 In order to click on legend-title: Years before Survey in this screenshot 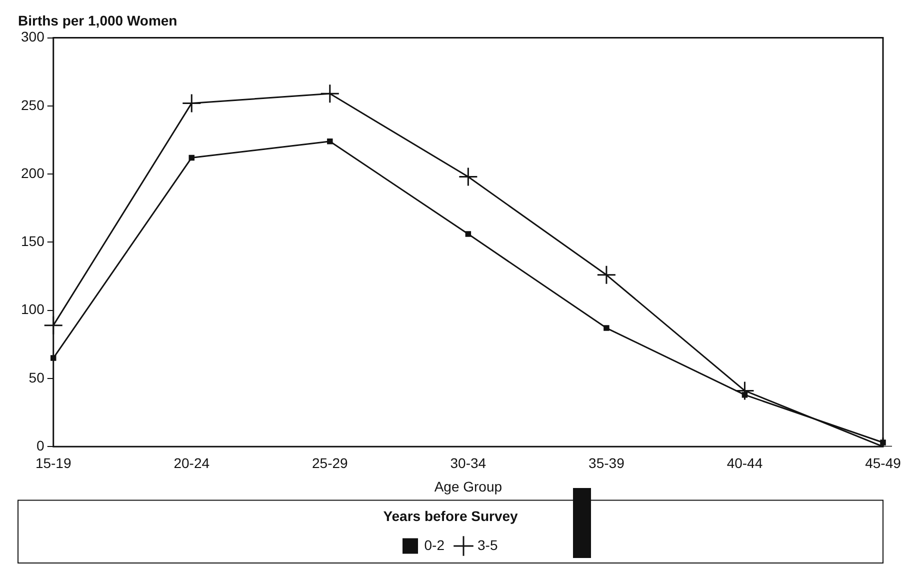, I will do `click(450, 516)`.